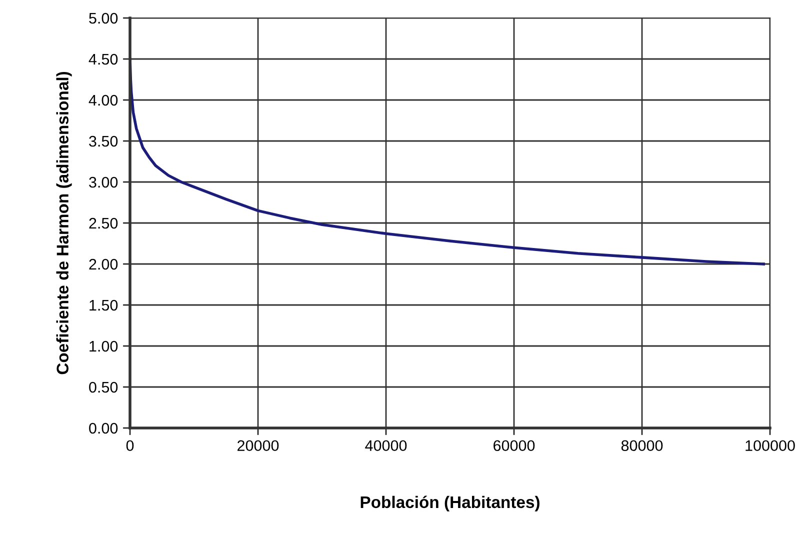 The image size is (810, 555). What do you see at coordinates (103, 428) in the screenshot?
I see `y-tick-label: 0.00` at bounding box center [103, 428].